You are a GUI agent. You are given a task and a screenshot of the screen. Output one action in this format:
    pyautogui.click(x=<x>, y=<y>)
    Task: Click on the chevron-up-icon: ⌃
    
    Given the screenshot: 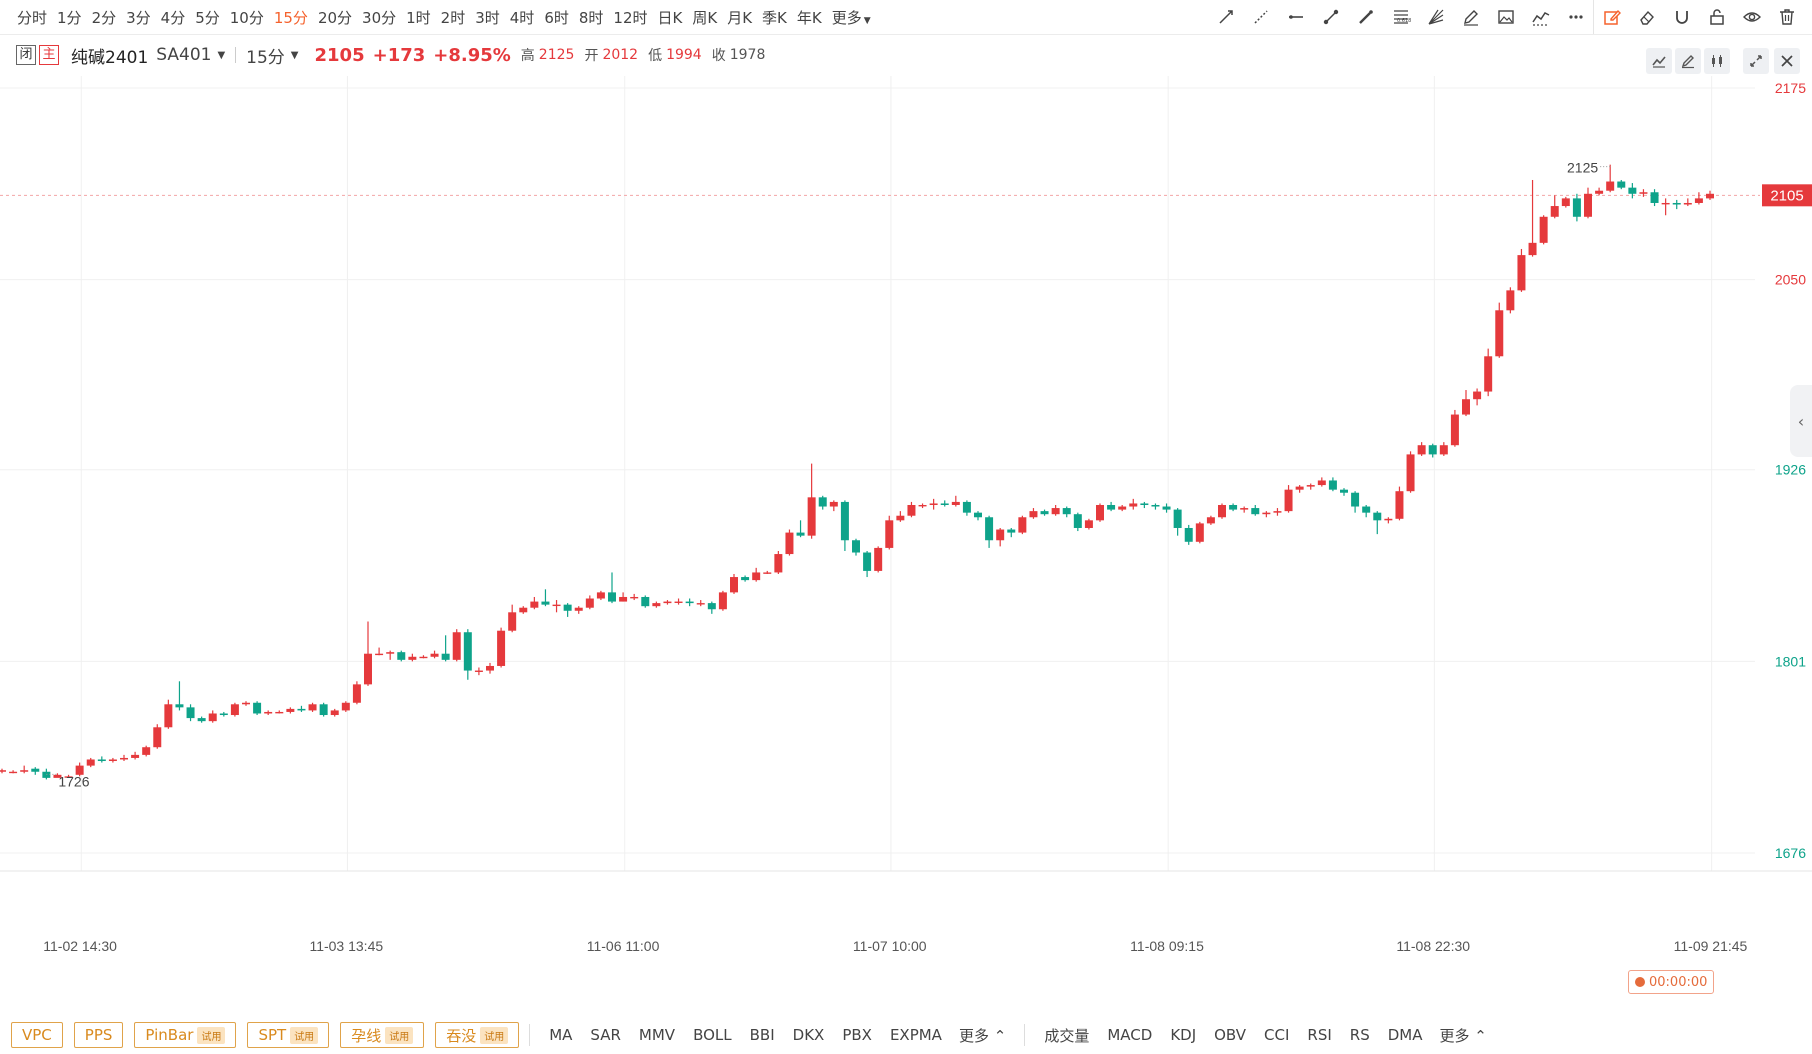 What is the action you would take?
    pyautogui.click(x=1000, y=1035)
    